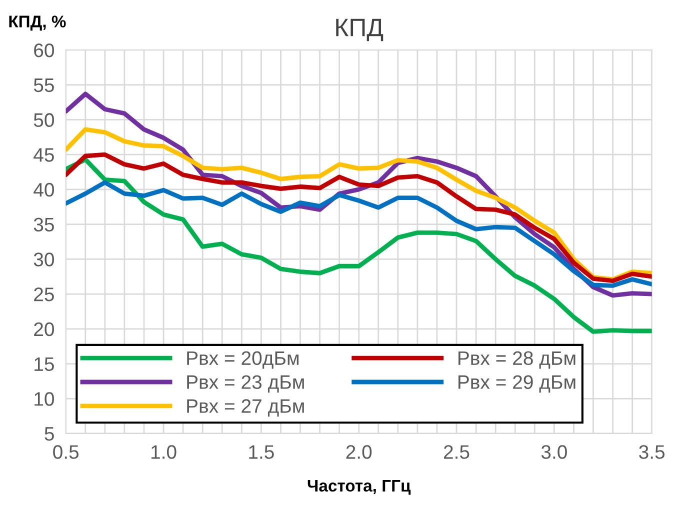  Describe the element at coordinates (49, 434) in the screenshot. I see `y-tick-label: 5` at that location.